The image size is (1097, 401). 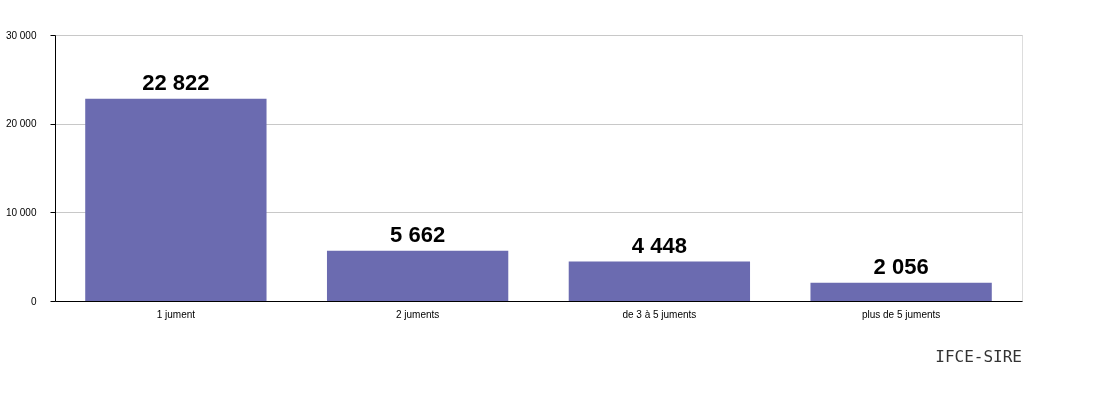 I want to click on data-label: 2 056, so click(x=901, y=266).